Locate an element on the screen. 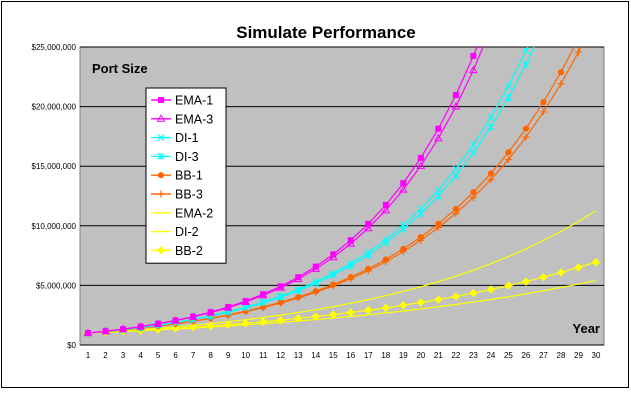 This screenshot has height=395, width=631. x-tick-label: 11 is located at coordinates (263, 355).